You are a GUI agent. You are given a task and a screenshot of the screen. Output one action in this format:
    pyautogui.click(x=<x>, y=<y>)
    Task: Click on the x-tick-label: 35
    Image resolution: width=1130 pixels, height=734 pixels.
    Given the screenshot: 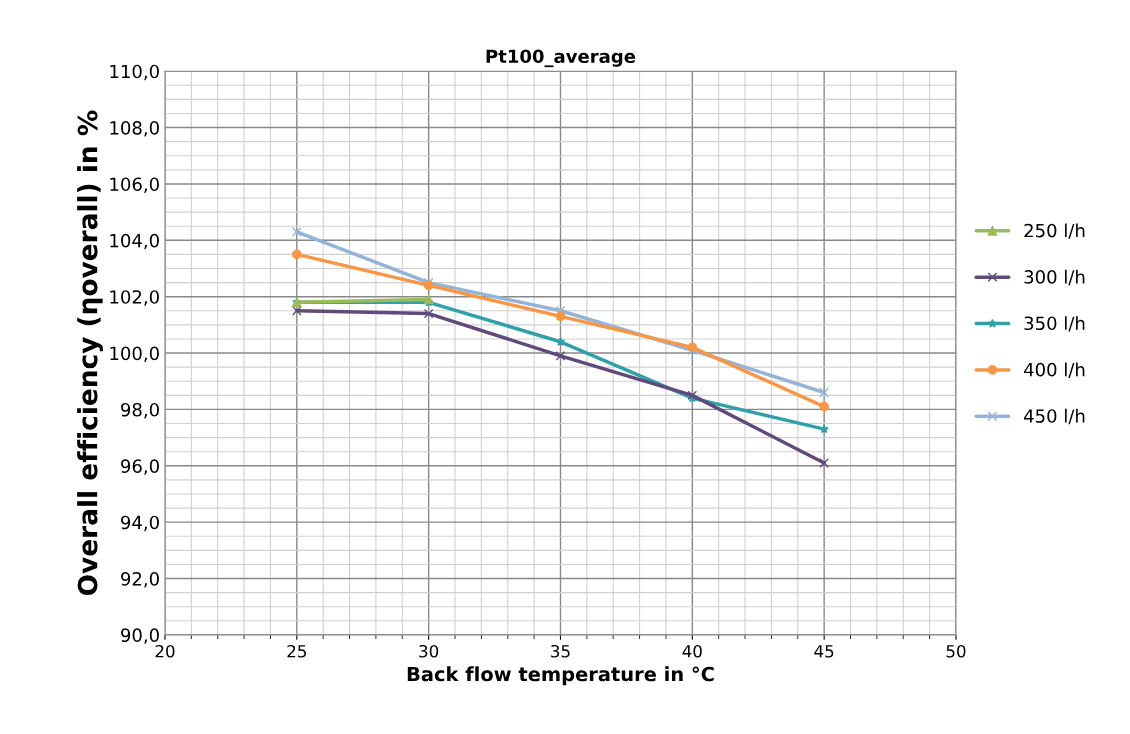 What is the action you would take?
    pyautogui.click(x=560, y=651)
    